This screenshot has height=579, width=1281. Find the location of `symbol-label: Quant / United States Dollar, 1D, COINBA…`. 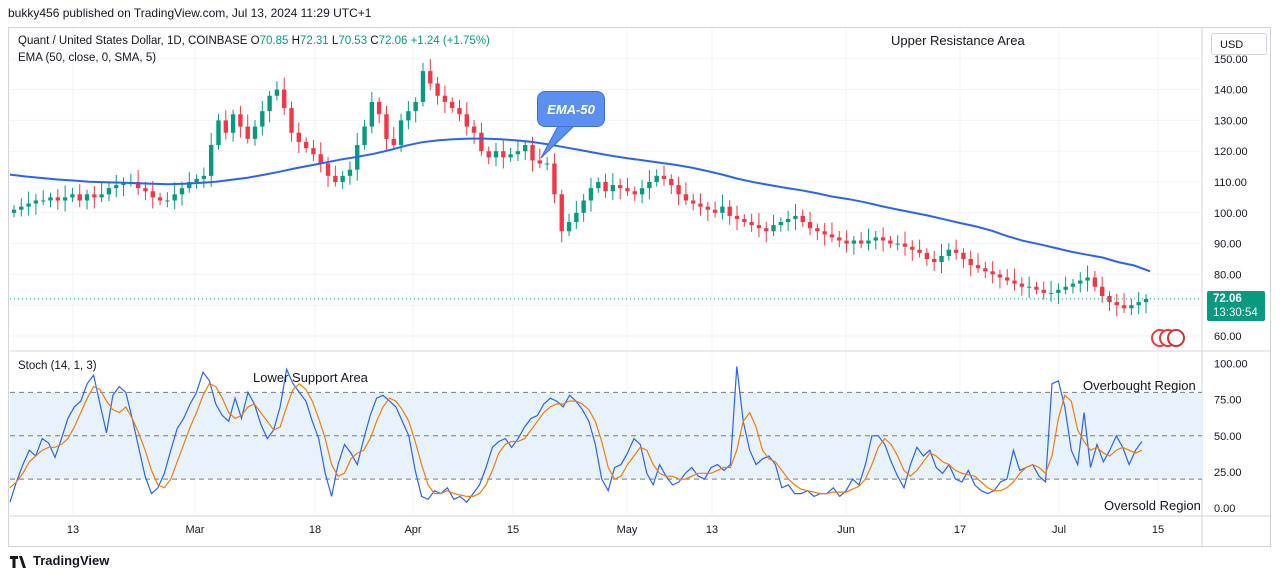

symbol-label: Quant / United States Dollar, 1D, COINBA… is located at coordinates (133, 41).